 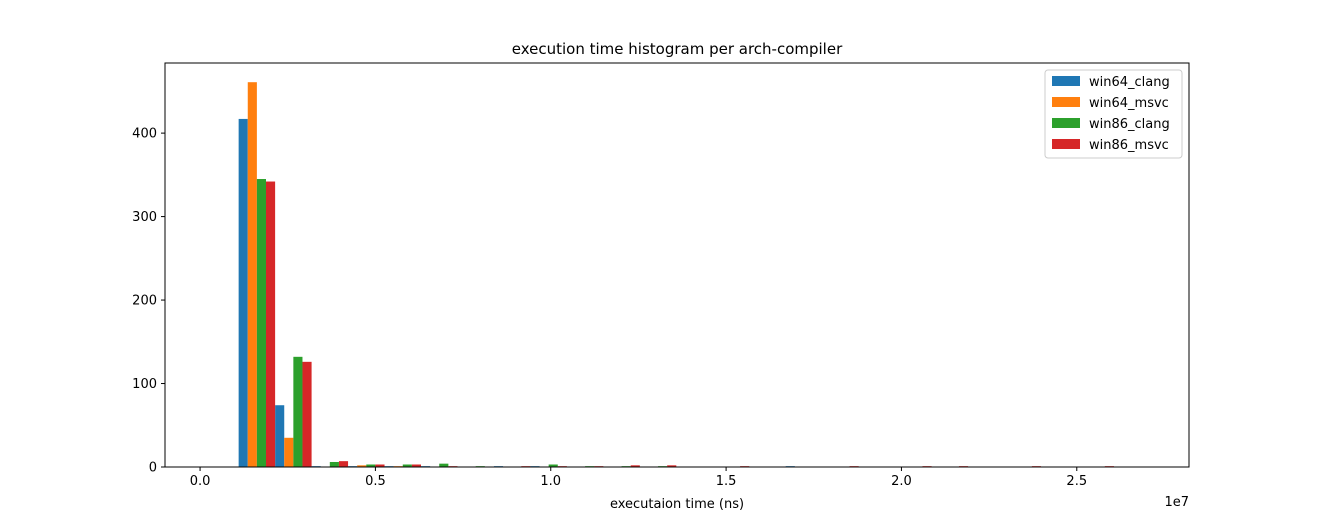 I want to click on y-axis-ticks: 0 100 200 300 400, so click(x=148, y=301).